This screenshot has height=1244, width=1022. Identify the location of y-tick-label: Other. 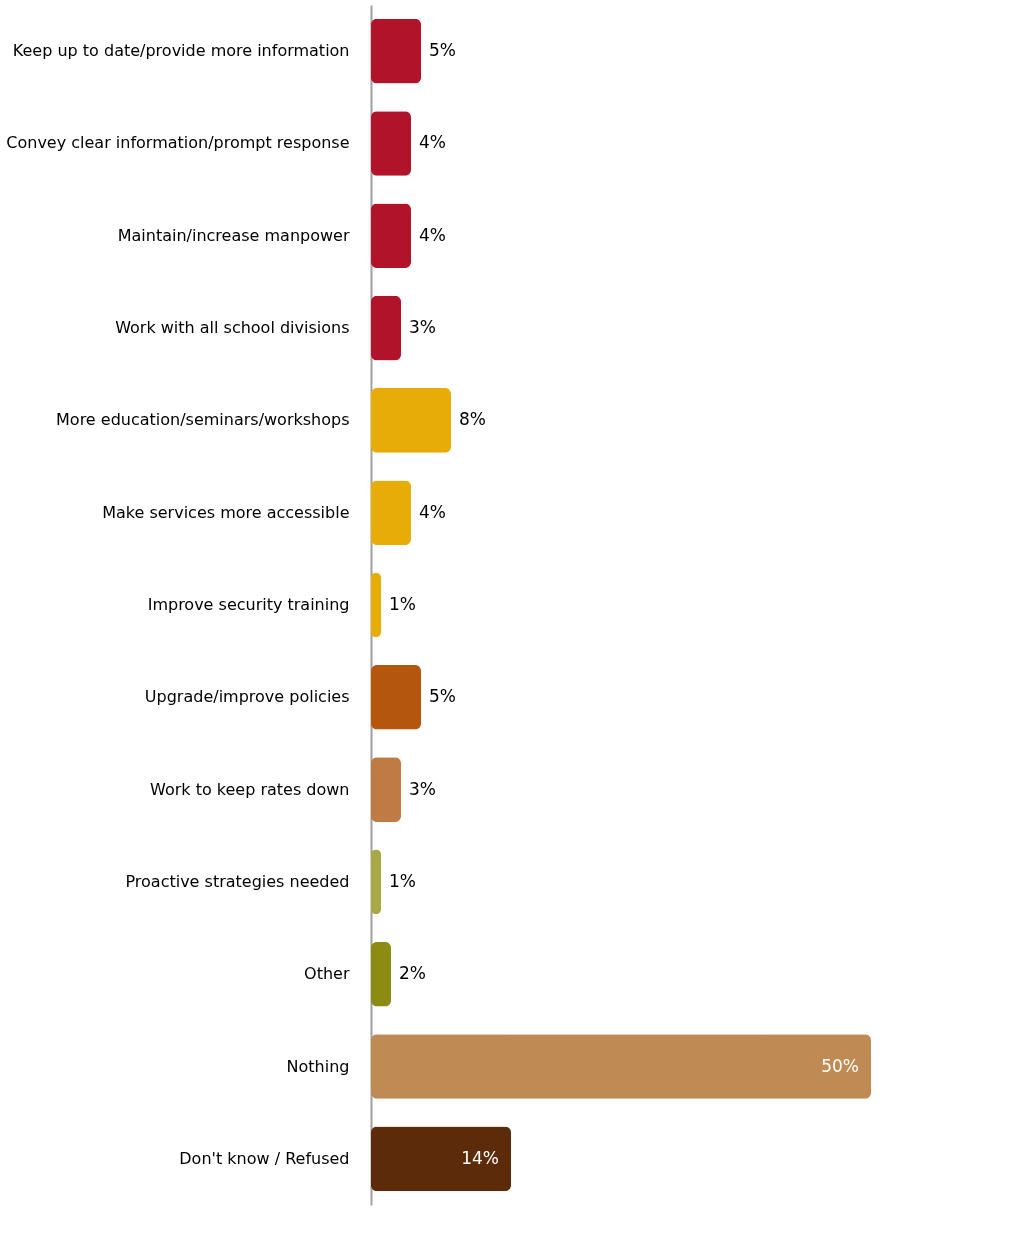
(327, 974).